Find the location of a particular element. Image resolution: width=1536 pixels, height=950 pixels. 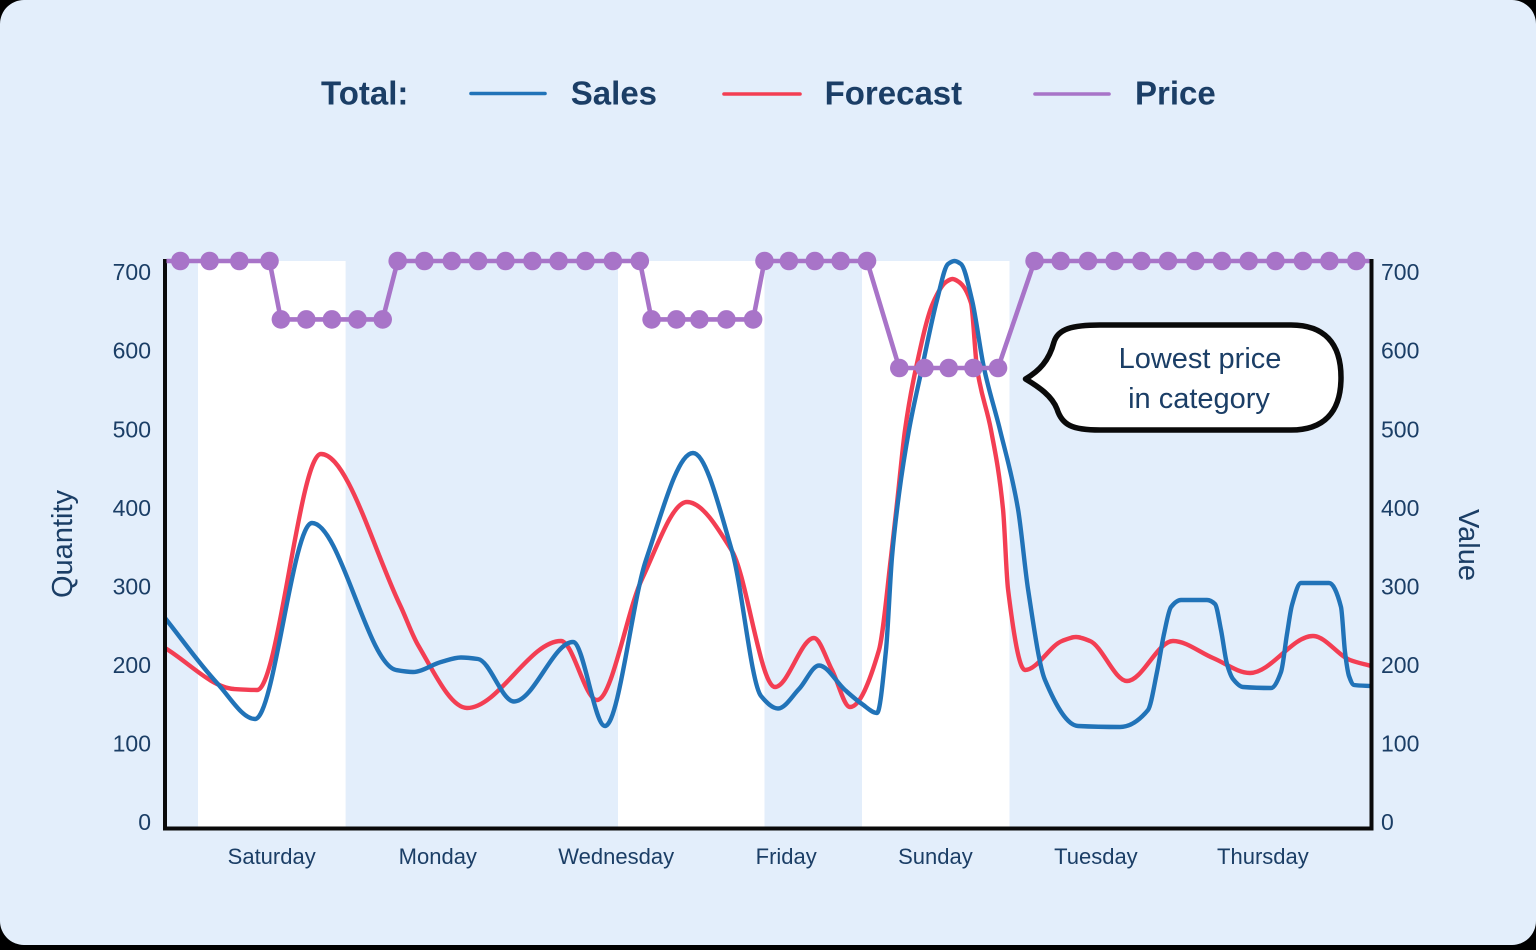

svg-text: Forecast is located at coordinates (894, 93).